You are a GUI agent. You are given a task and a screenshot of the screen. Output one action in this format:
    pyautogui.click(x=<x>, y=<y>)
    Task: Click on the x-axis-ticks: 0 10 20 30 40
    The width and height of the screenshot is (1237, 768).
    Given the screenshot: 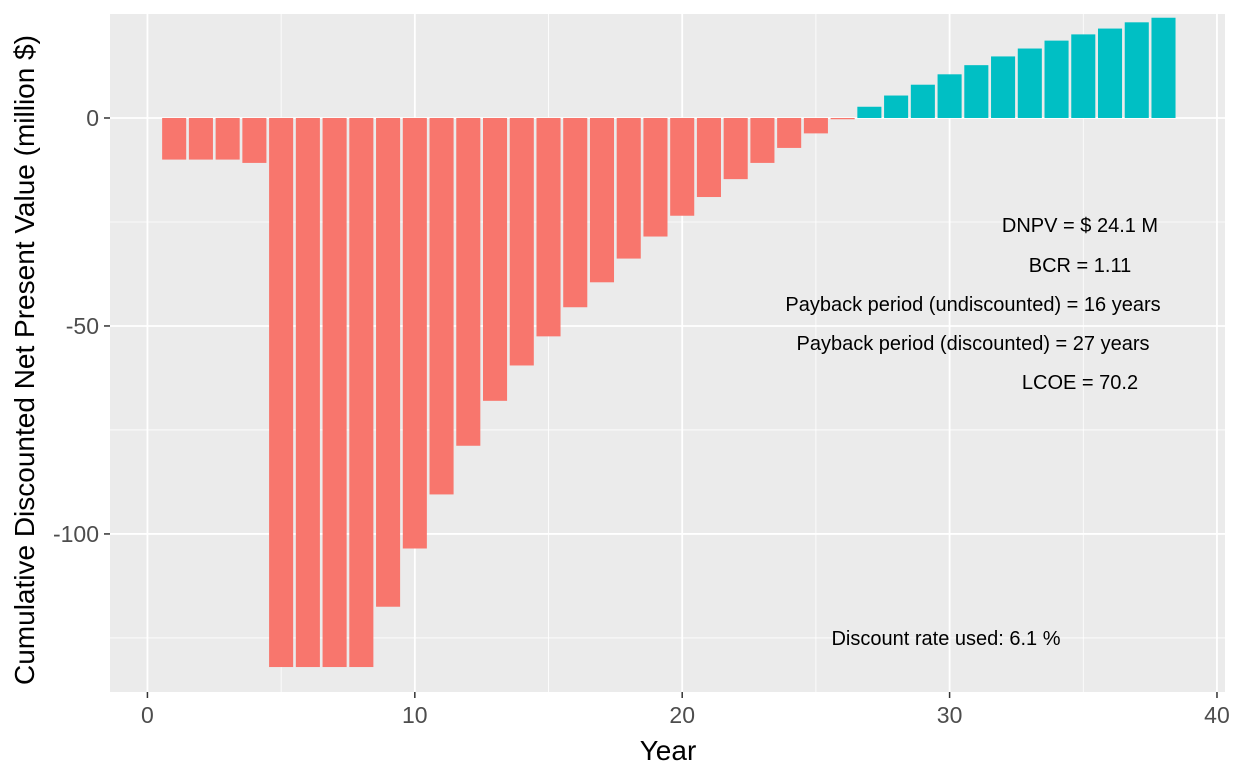 What is the action you would take?
    pyautogui.click(x=685, y=710)
    